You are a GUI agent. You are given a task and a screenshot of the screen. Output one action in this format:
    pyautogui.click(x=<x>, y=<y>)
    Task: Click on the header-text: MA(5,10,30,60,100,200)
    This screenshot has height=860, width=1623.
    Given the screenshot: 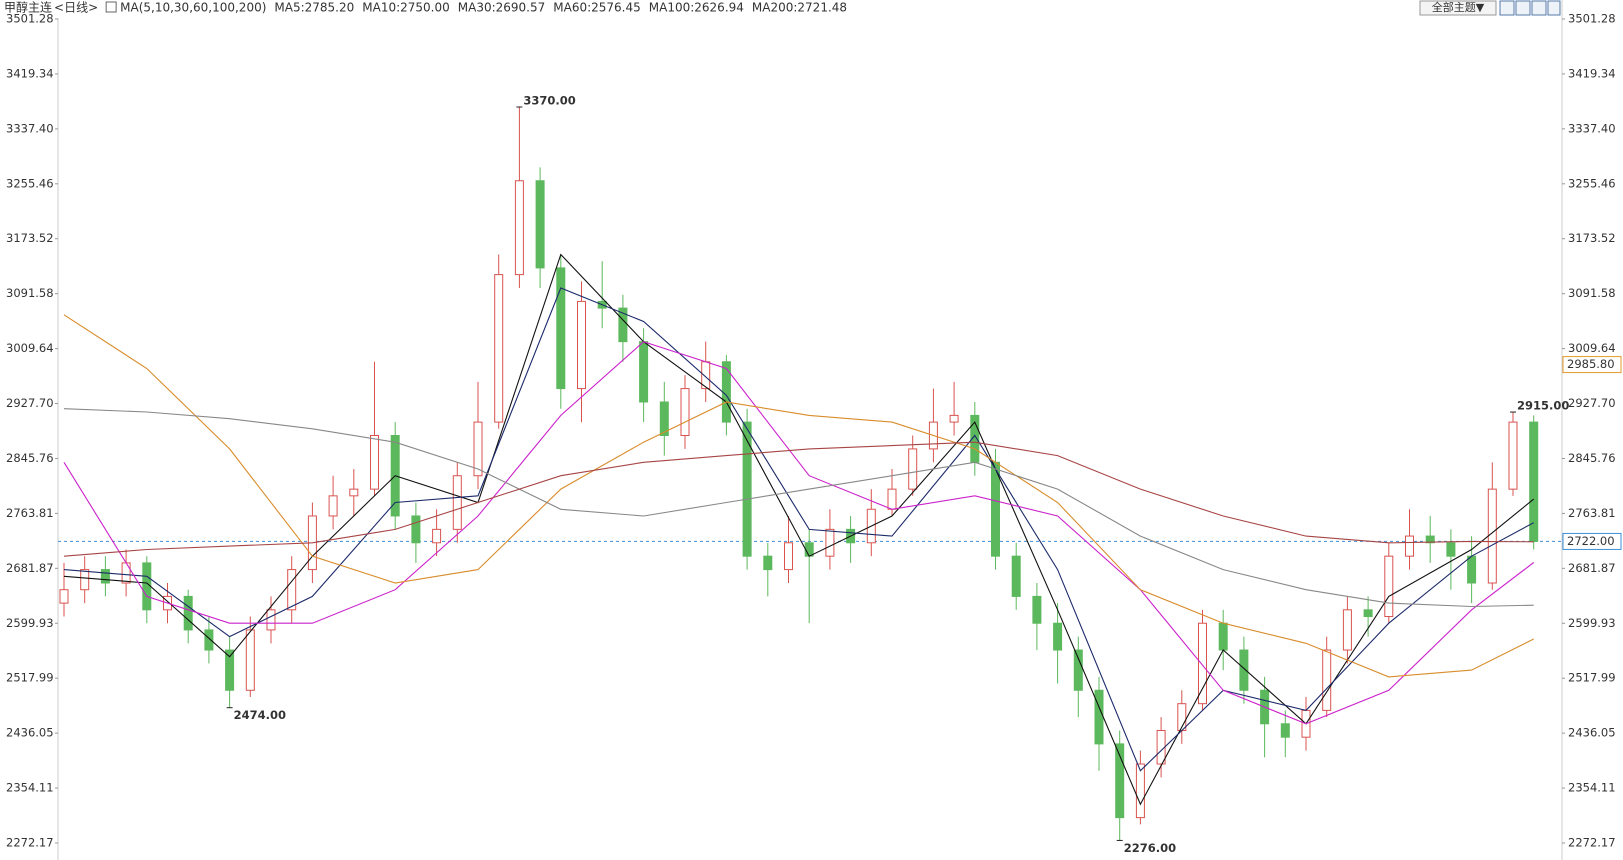 What is the action you would take?
    pyautogui.click(x=193, y=8)
    